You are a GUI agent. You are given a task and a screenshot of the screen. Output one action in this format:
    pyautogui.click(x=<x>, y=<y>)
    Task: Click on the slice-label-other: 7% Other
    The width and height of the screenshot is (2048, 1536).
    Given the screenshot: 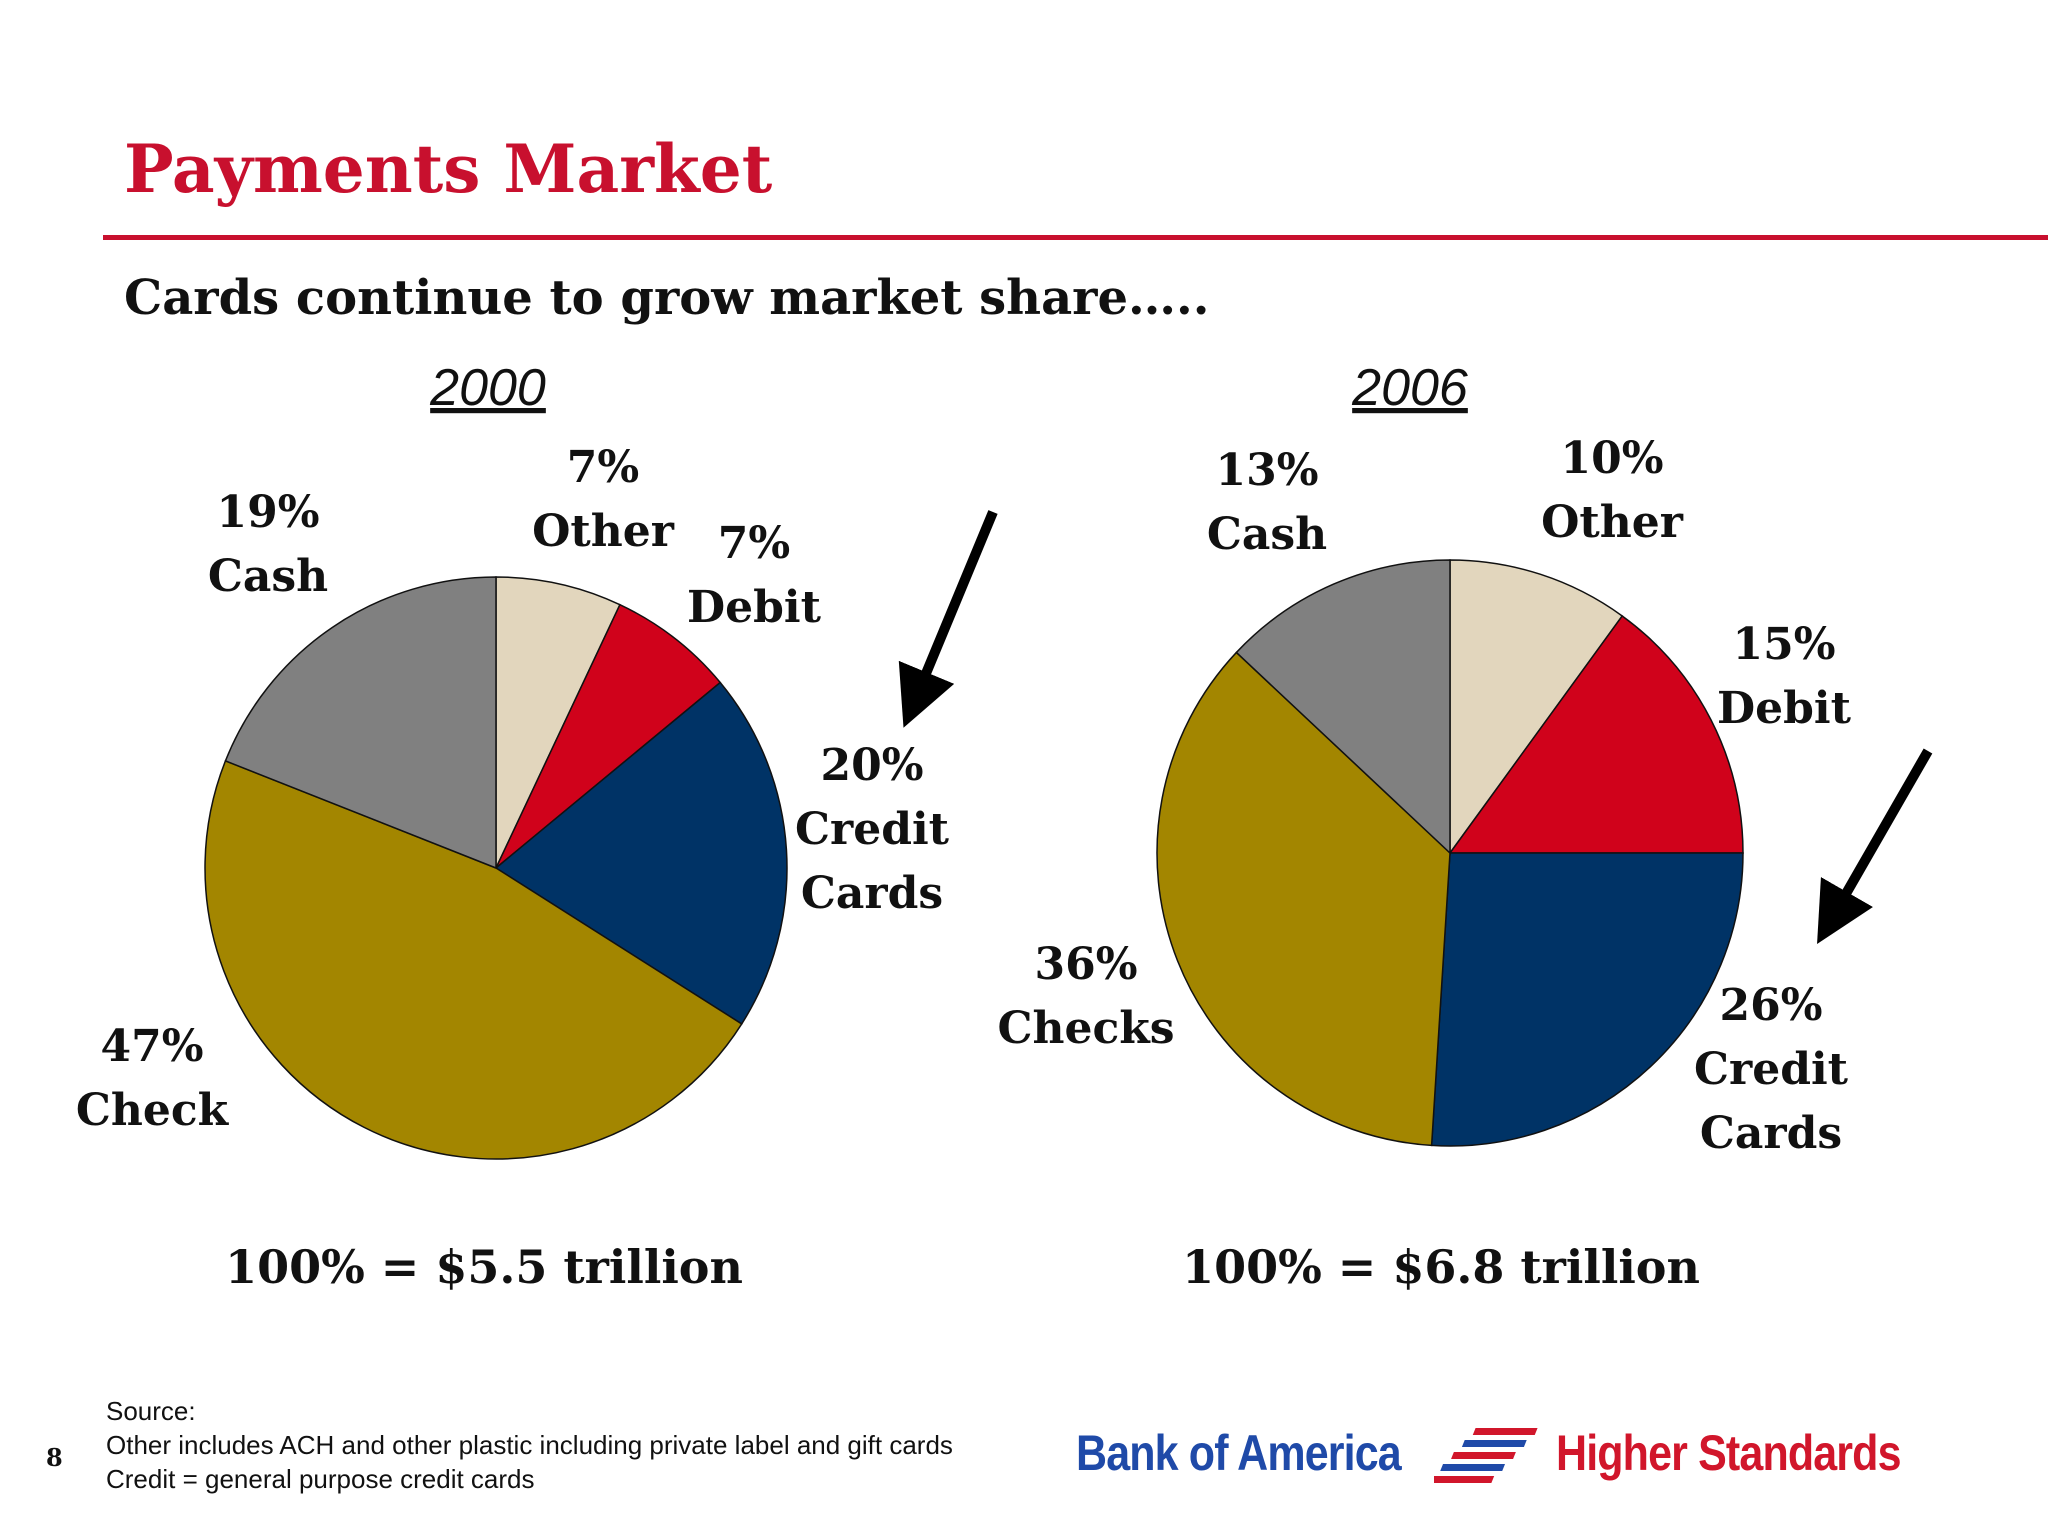 What is the action you would take?
    pyautogui.click(x=603, y=499)
    